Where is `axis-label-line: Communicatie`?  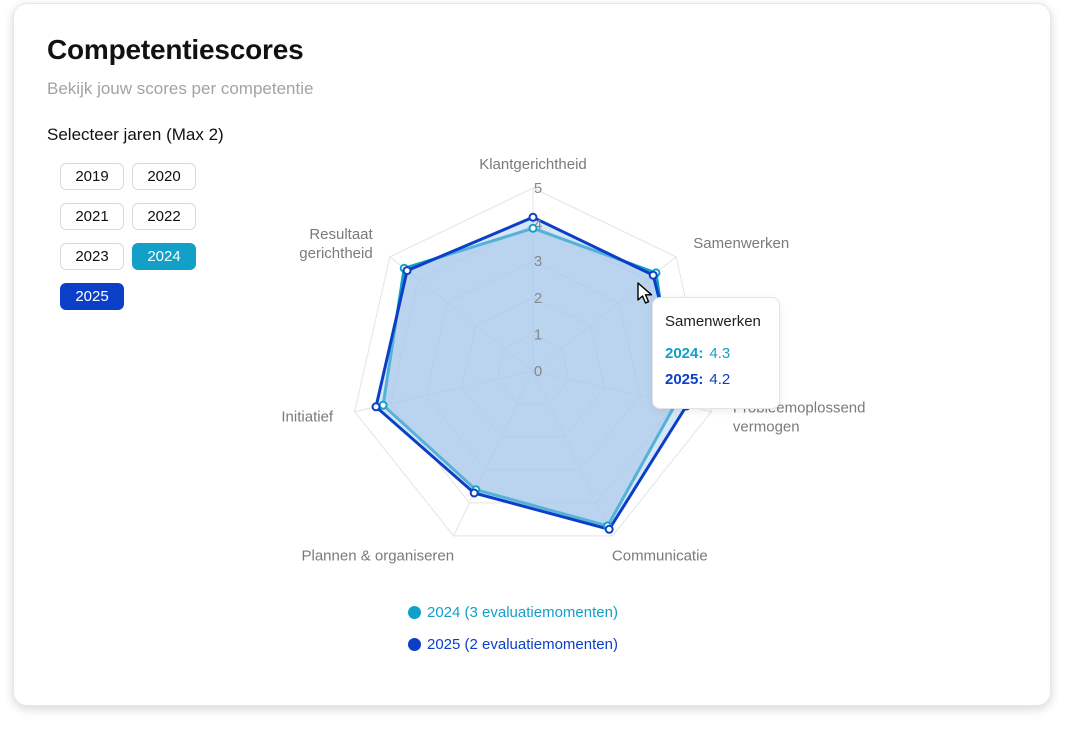
axis-label-line: Communicatie is located at coordinates (660, 556).